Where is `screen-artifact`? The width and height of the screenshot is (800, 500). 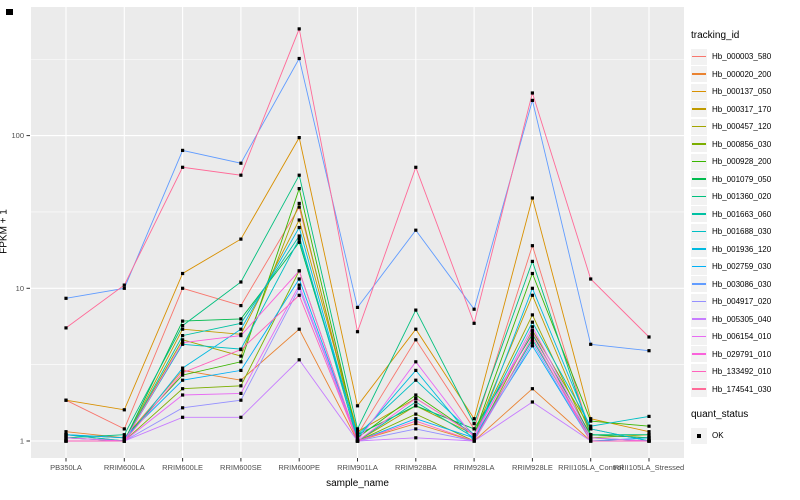
screen-artifact is located at coordinates (9, 12).